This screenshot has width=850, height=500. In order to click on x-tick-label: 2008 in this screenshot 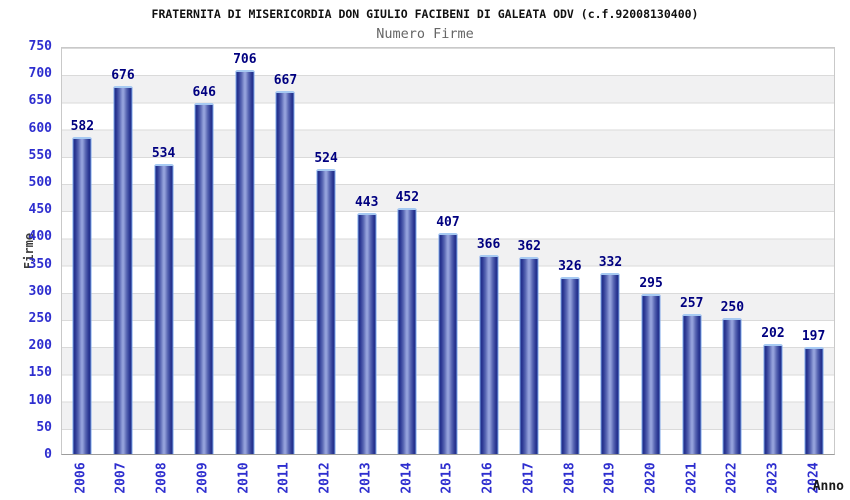, I will do `click(162, 478)`.